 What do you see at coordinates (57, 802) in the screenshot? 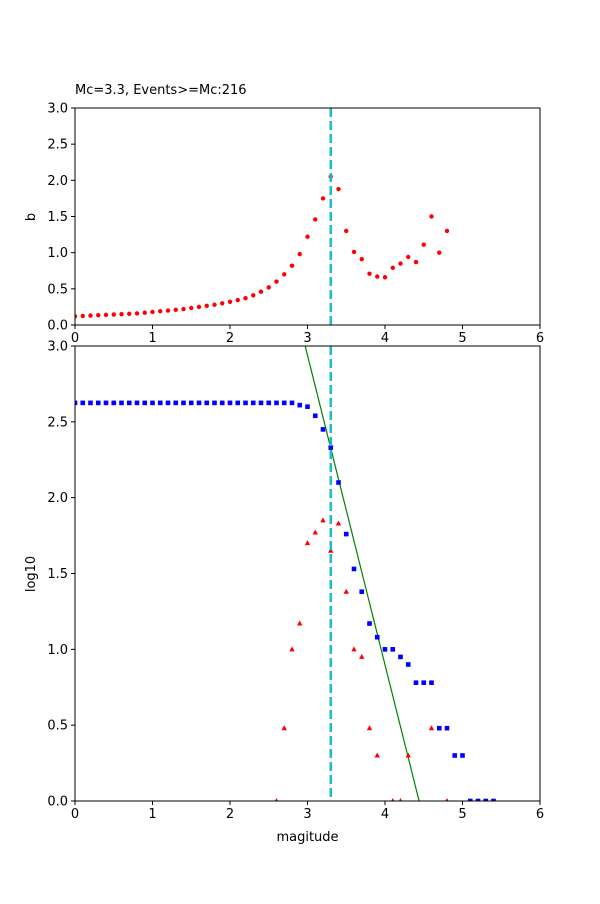
I see `y-tick-label: 0.0` at bounding box center [57, 802].